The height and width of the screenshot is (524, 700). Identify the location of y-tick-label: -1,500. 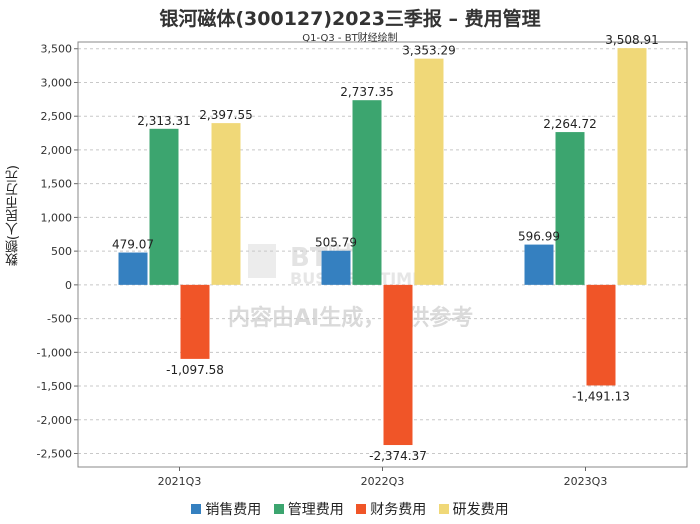
(54, 386).